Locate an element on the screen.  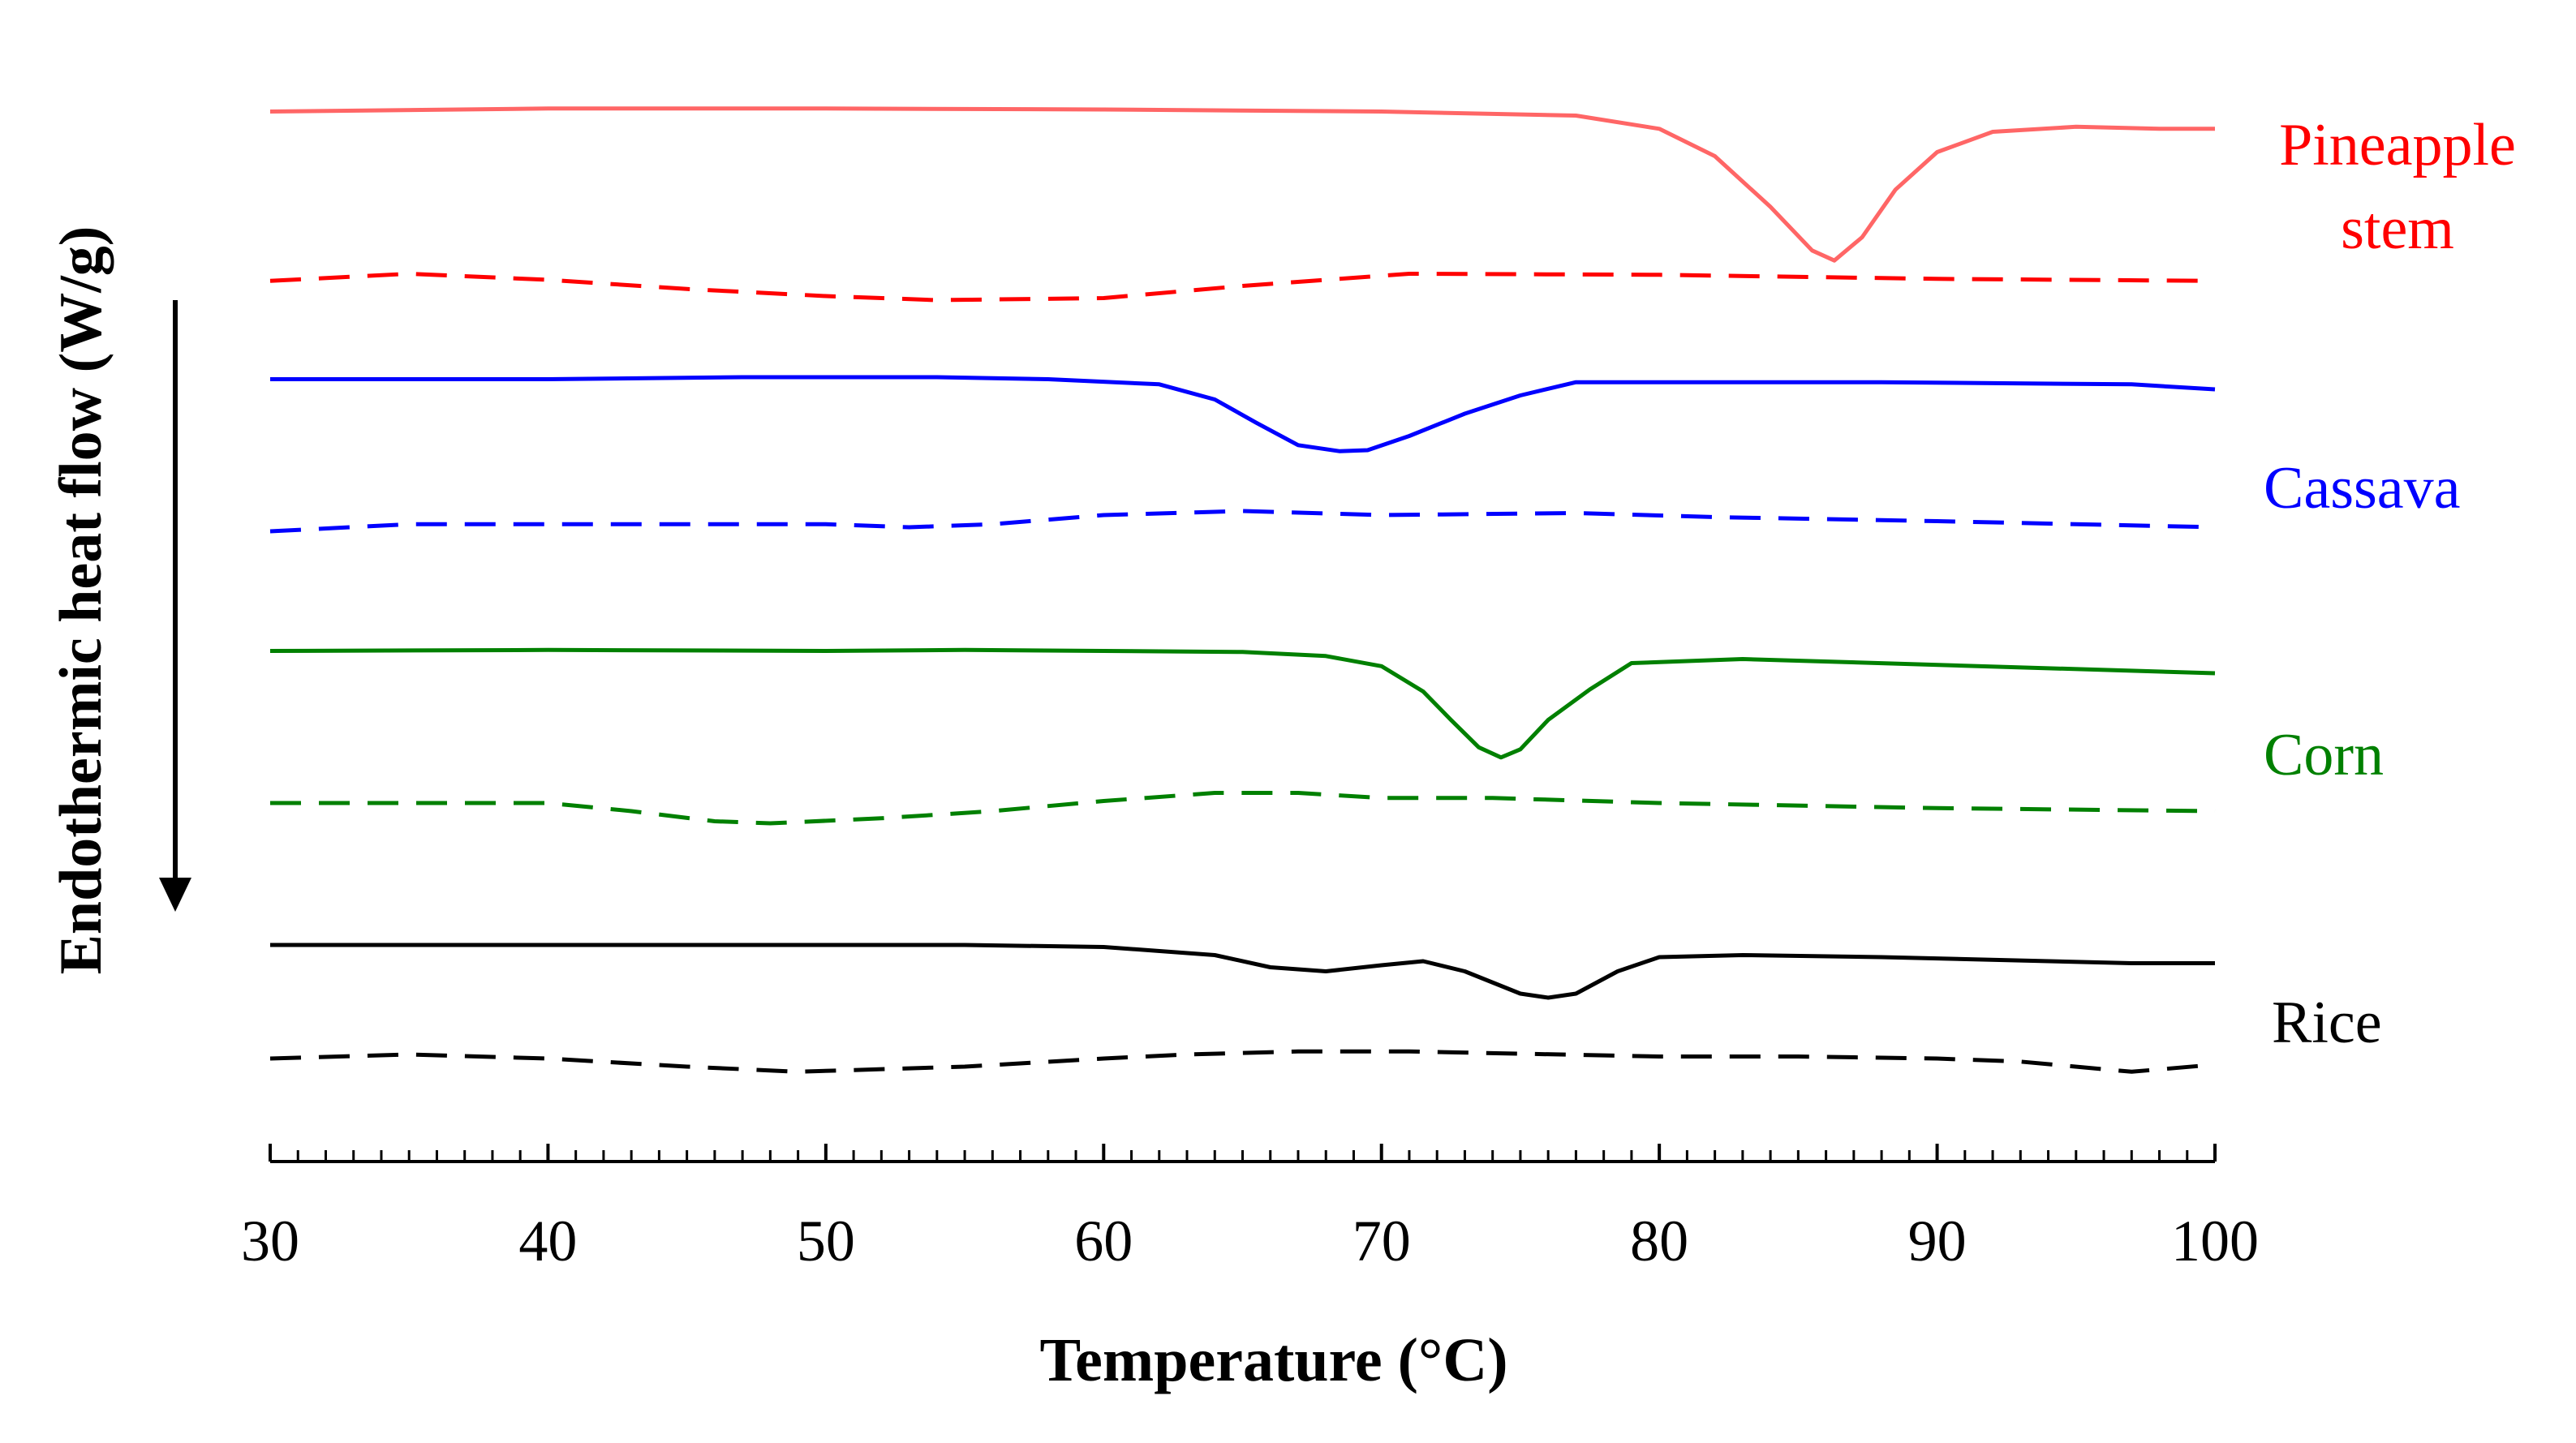
x-tick-label: 100 is located at coordinates (2215, 1241).